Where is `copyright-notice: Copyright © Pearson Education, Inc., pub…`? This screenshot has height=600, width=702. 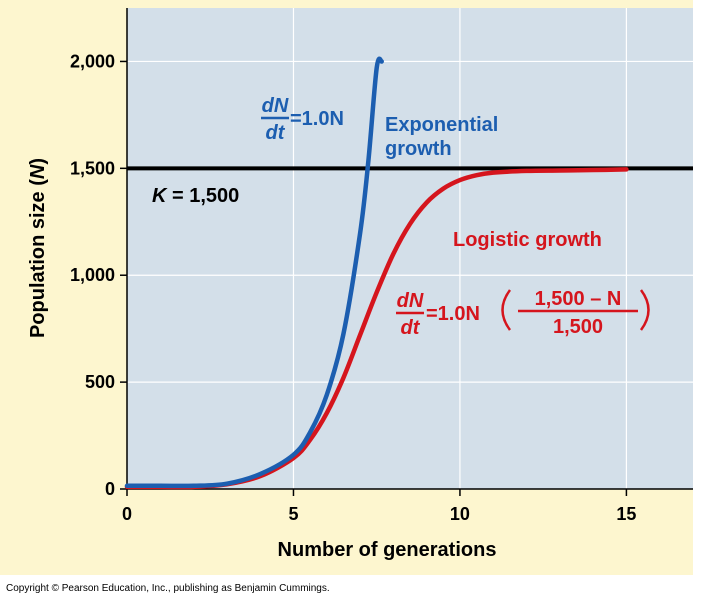 copyright-notice: Copyright © Pearson Education, Inc., pub… is located at coordinates (168, 588).